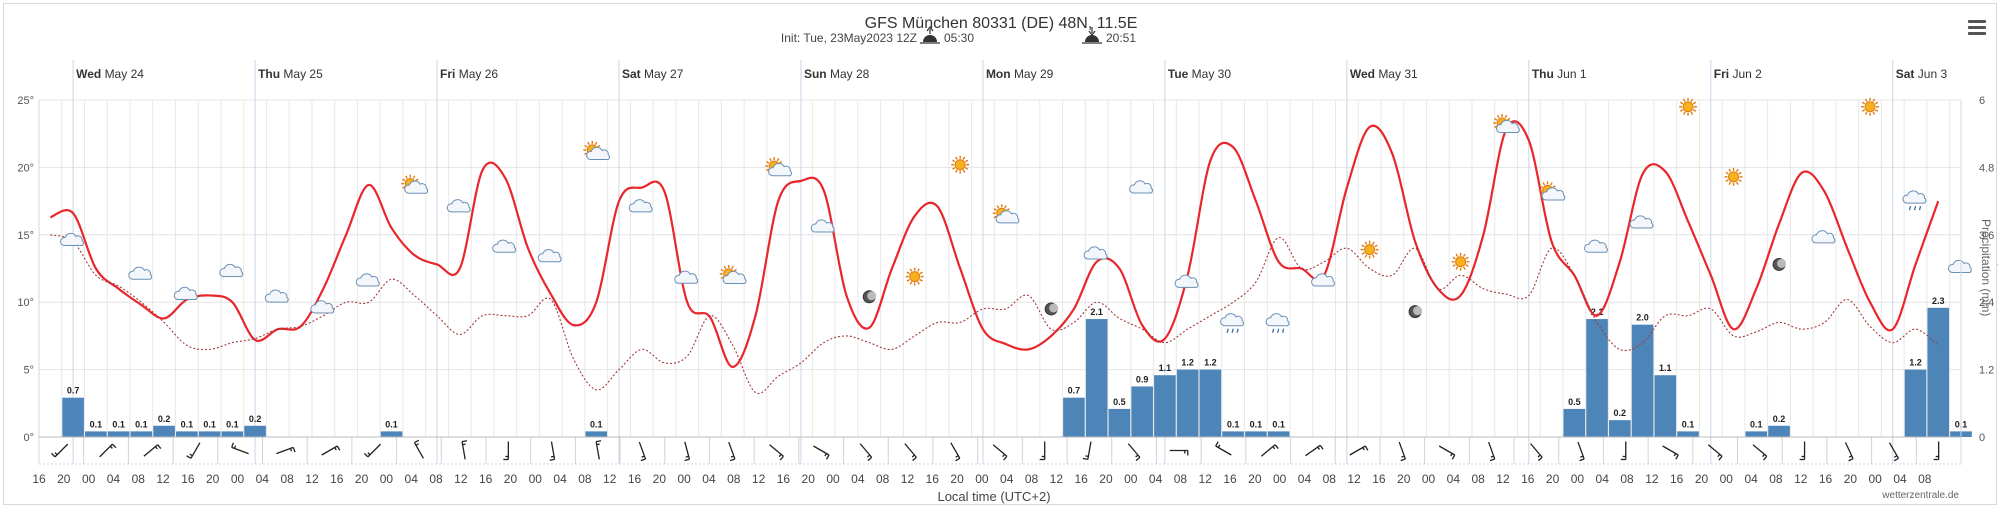 Image resolution: width=2000 pixels, height=508 pixels. I want to click on moon-icon, so click(1779, 264).